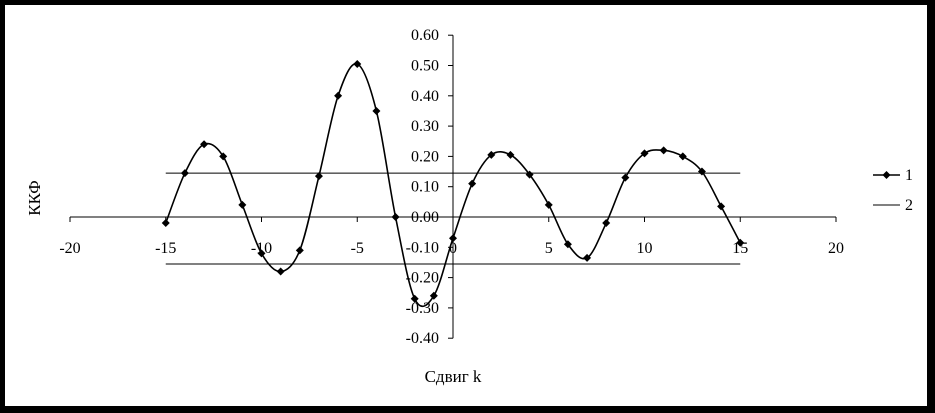 The width and height of the screenshot is (935, 413). What do you see at coordinates (425, 156) in the screenshot?
I see `y-tick-label: 0.20` at bounding box center [425, 156].